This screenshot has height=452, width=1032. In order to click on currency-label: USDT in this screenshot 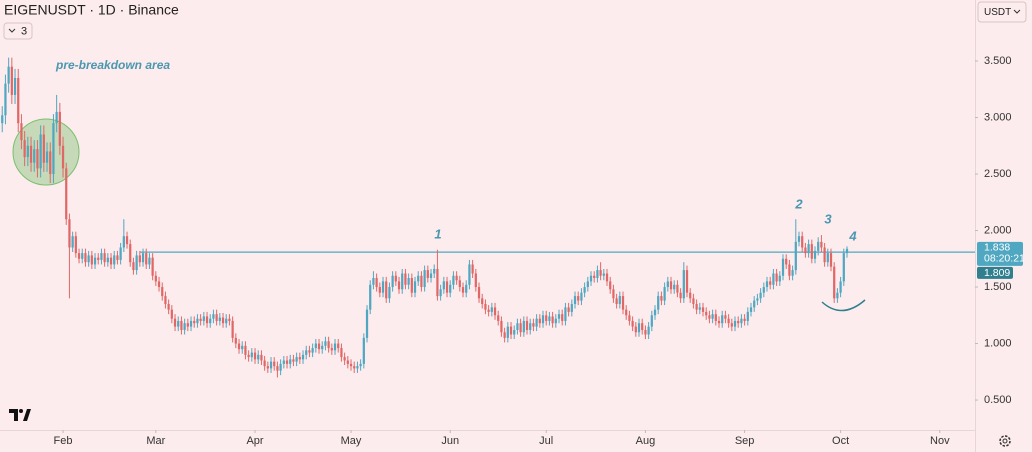, I will do `click(997, 12)`.